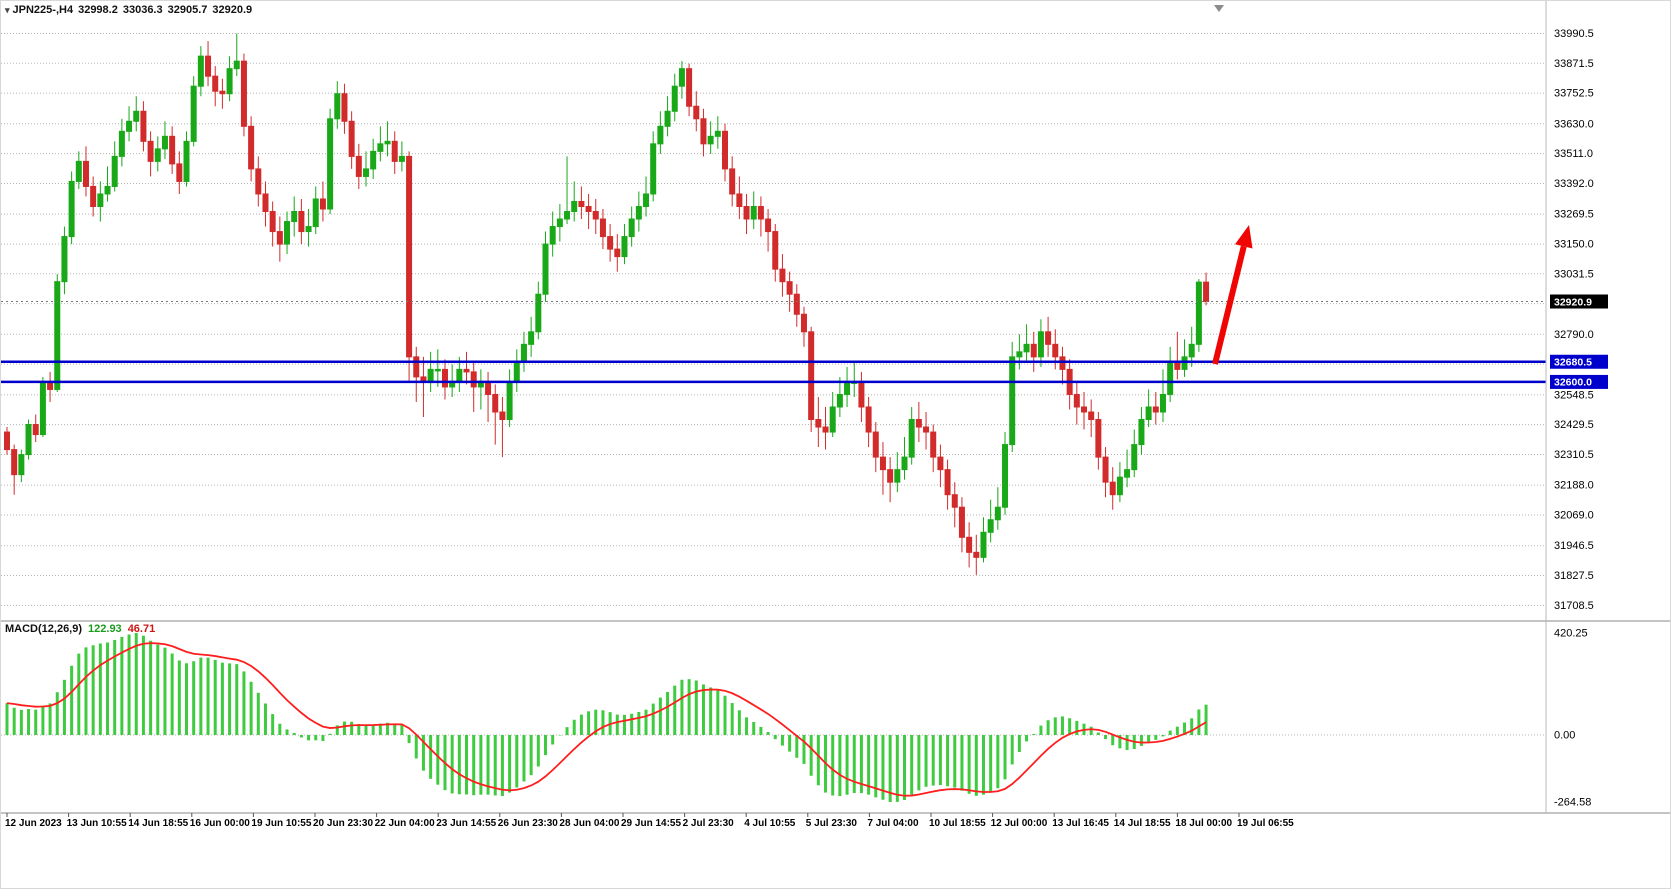  What do you see at coordinates (832, 823) in the screenshot?
I see `time-tick-label: 5 Jul 23:30` at bounding box center [832, 823].